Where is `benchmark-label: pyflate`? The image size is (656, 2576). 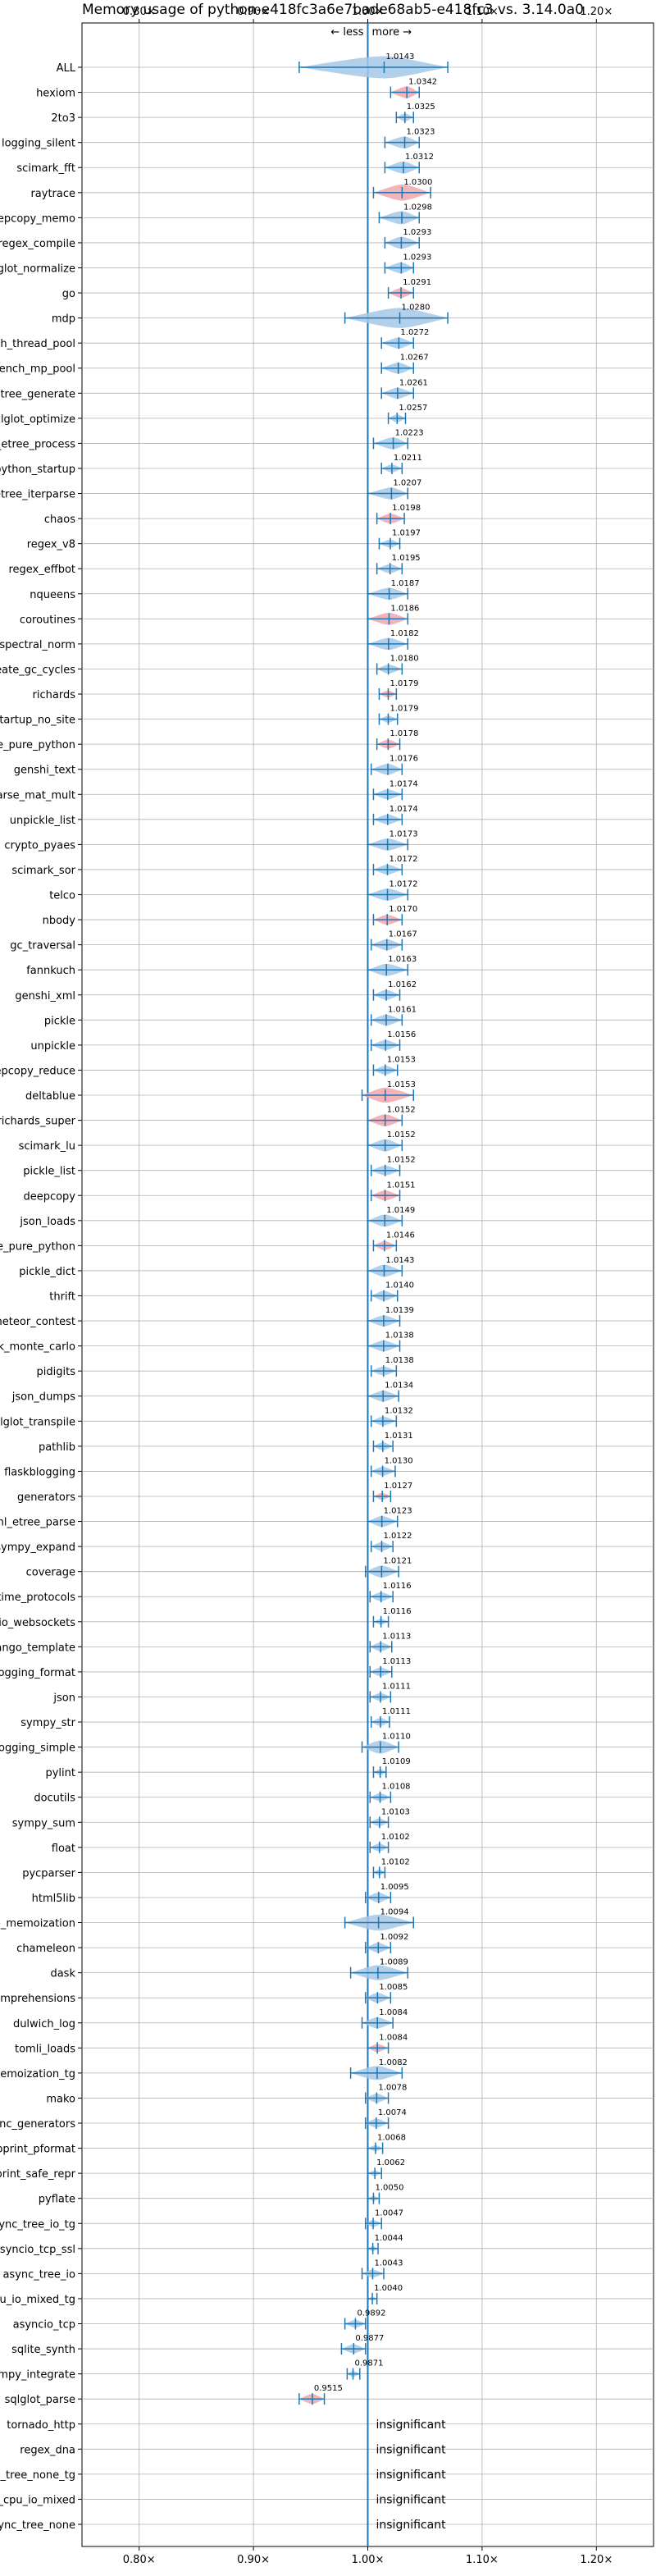 benchmark-label: pyflate is located at coordinates (57, 2200).